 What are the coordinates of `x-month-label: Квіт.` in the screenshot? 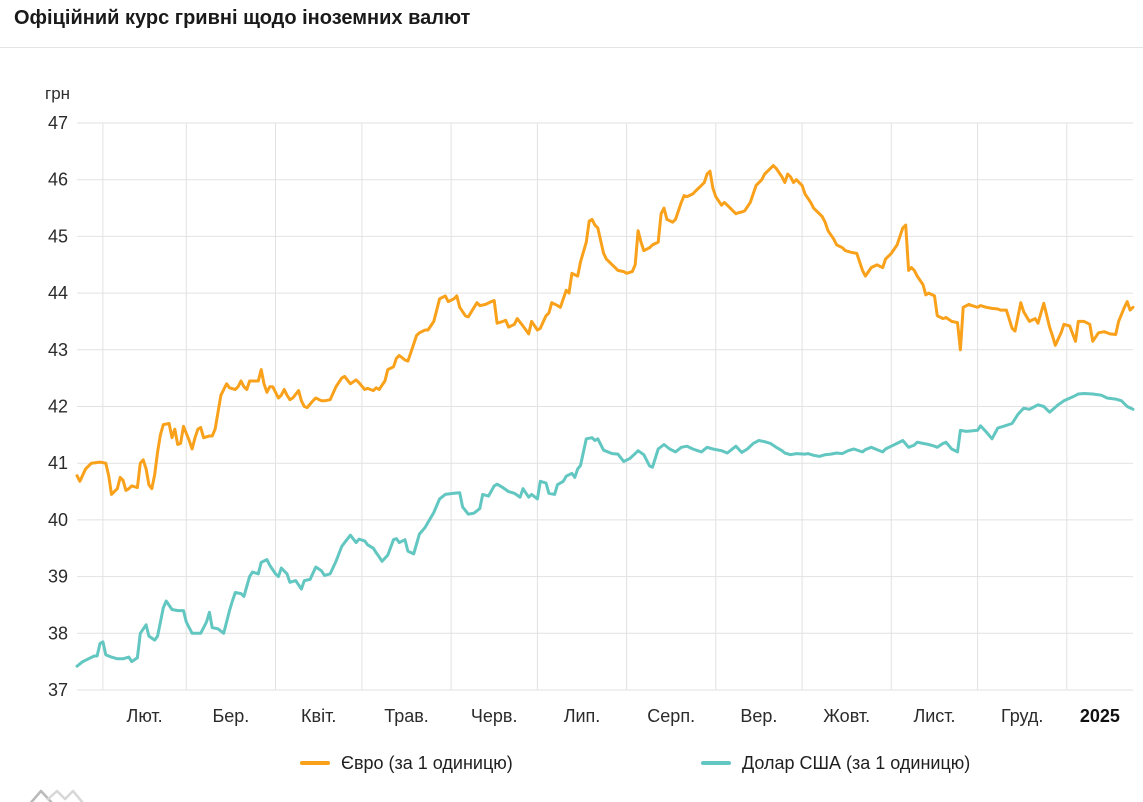 It's located at (318, 716).